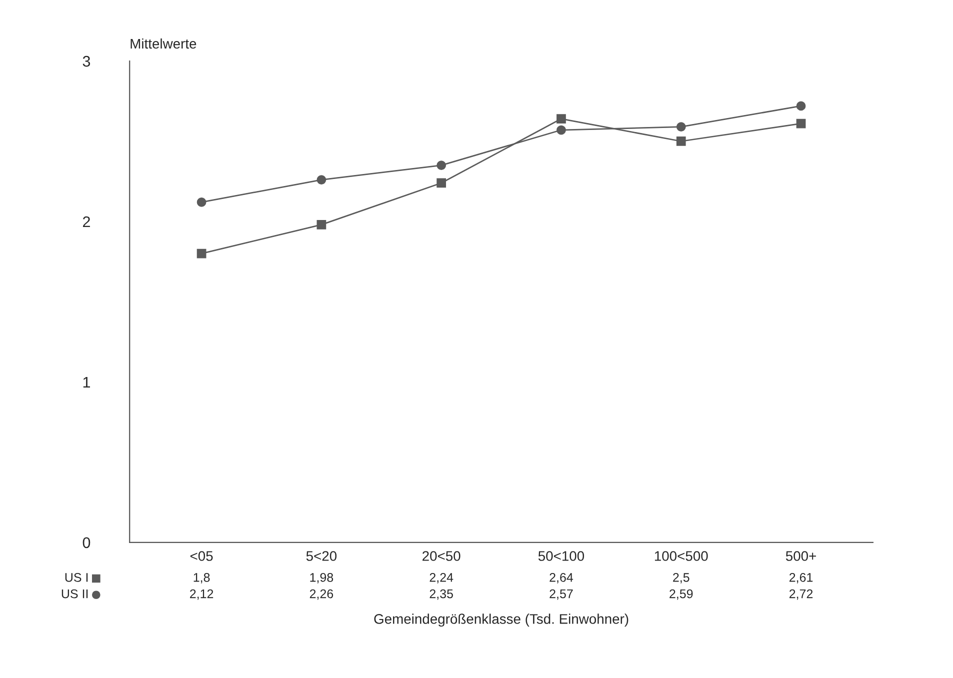 The height and width of the screenshot is (678, 953). Describe the element at coordinates (442, 578) in the screenshot. I see `data-label: 2,24` at that location.